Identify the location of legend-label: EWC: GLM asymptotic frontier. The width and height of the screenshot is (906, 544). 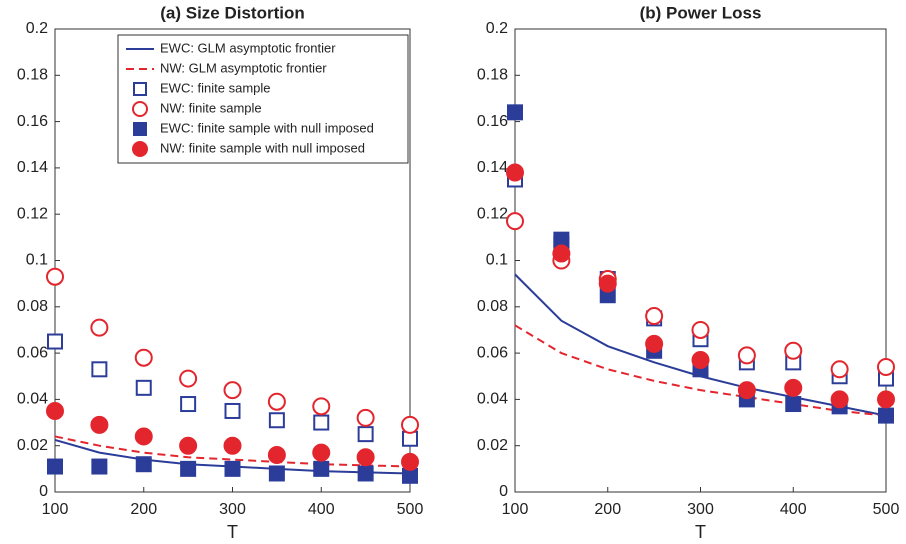
(248, 47).